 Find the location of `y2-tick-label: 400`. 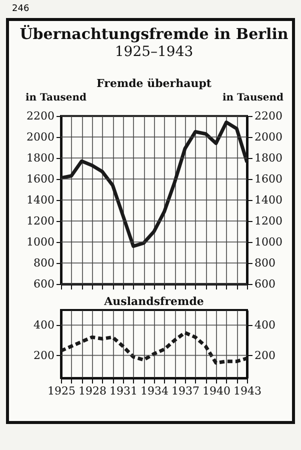

y2-tick-label: 400 is located at coordinates (265, 325).